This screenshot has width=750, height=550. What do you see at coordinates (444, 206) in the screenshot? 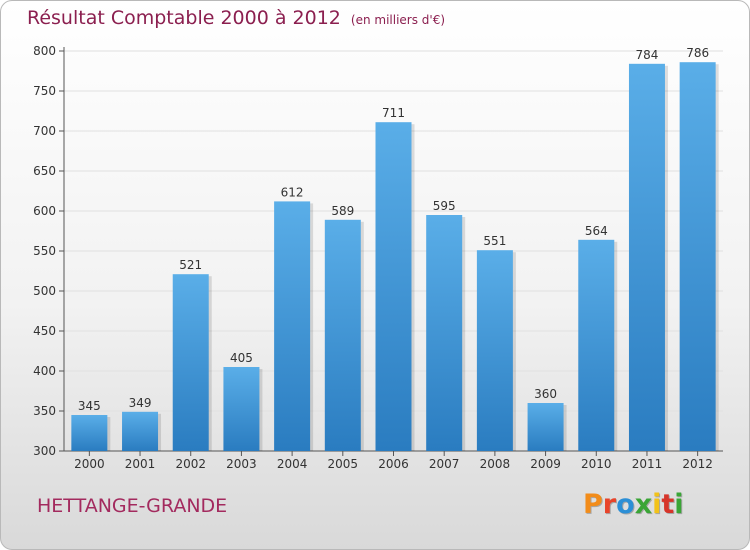
I see `data-label: 595` at bounding box center [444, 206].